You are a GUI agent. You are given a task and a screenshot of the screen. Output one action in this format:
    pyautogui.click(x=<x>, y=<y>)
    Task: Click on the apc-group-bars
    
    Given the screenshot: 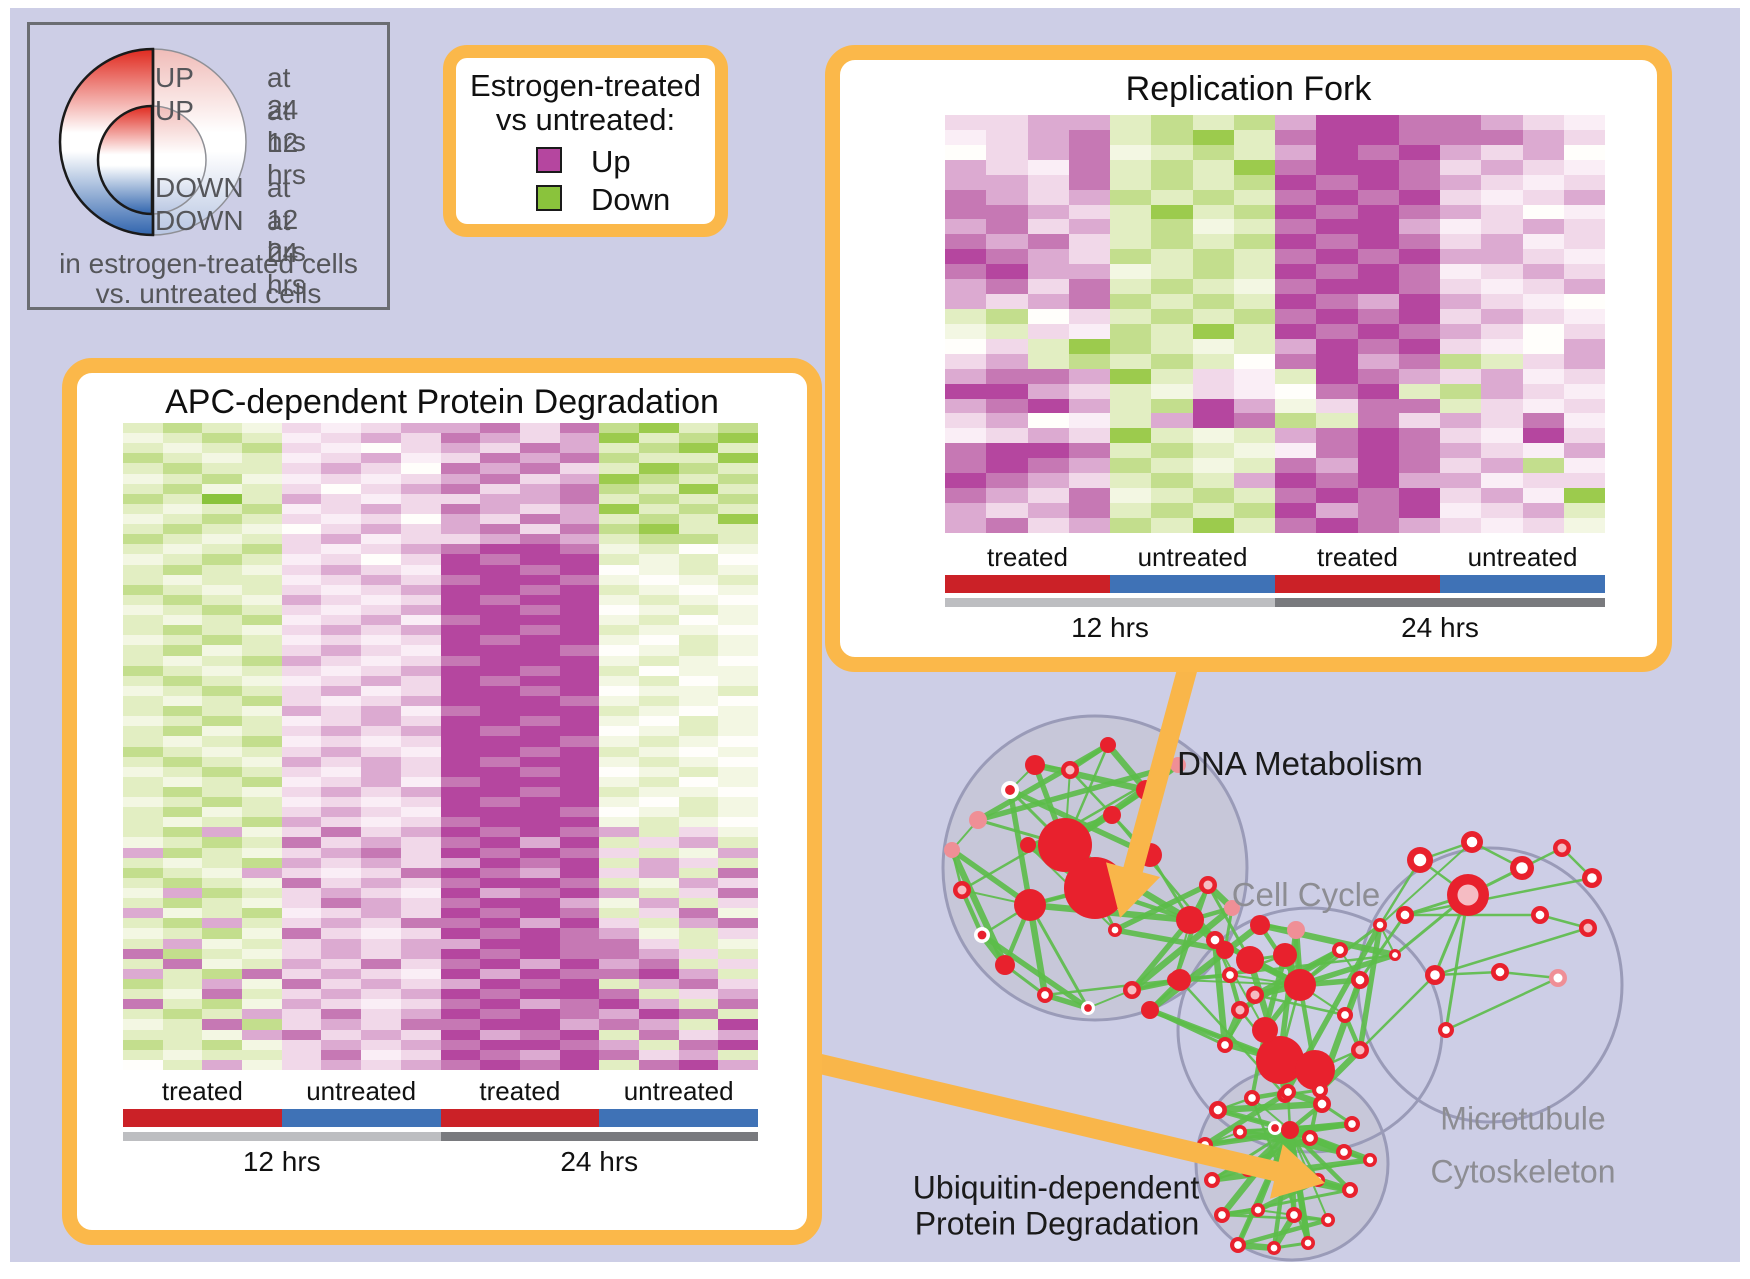 What is the action you would take?
    pyautogui.click(x=440, y=1118)
    